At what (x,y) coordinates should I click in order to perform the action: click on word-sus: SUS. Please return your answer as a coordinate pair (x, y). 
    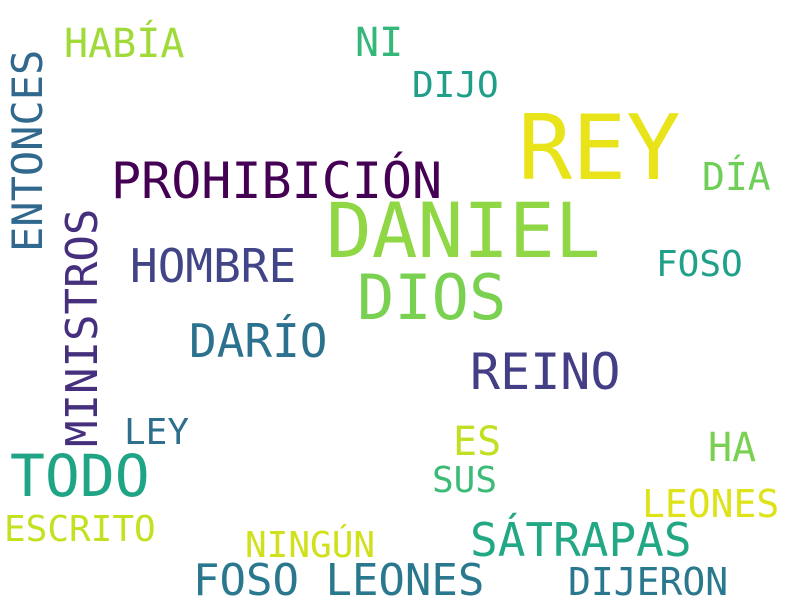
    Looking at the image, I should click on (465, 480).